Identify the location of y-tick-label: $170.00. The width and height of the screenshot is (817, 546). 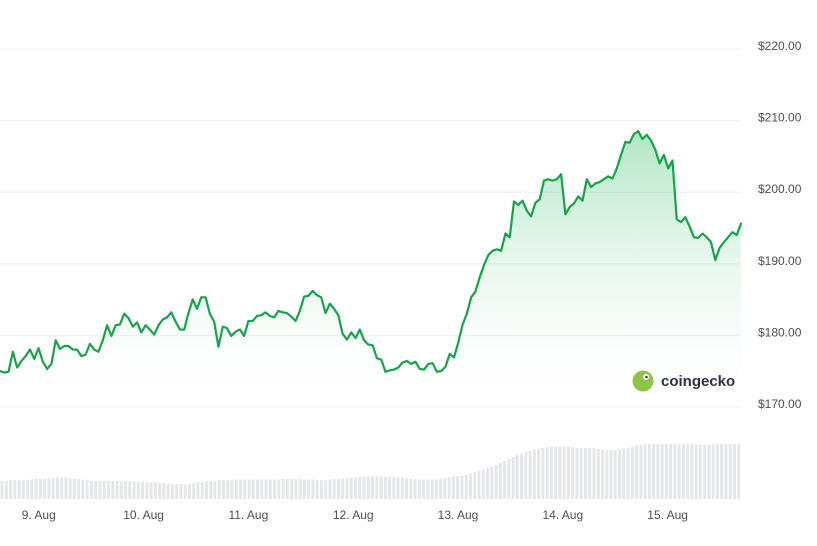
(780, 404).